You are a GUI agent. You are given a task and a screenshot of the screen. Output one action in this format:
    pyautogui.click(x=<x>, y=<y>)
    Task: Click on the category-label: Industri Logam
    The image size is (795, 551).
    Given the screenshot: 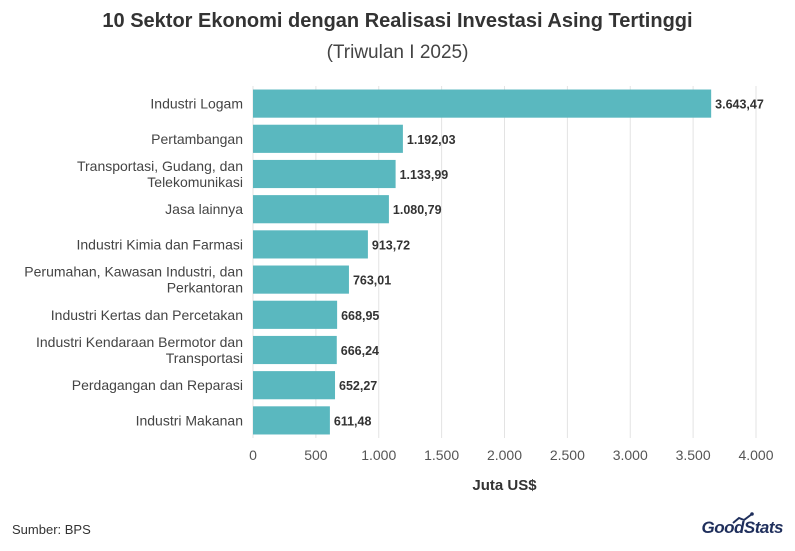 What is the action you would take?
    pyautogui.click(x=196, y=104)
    